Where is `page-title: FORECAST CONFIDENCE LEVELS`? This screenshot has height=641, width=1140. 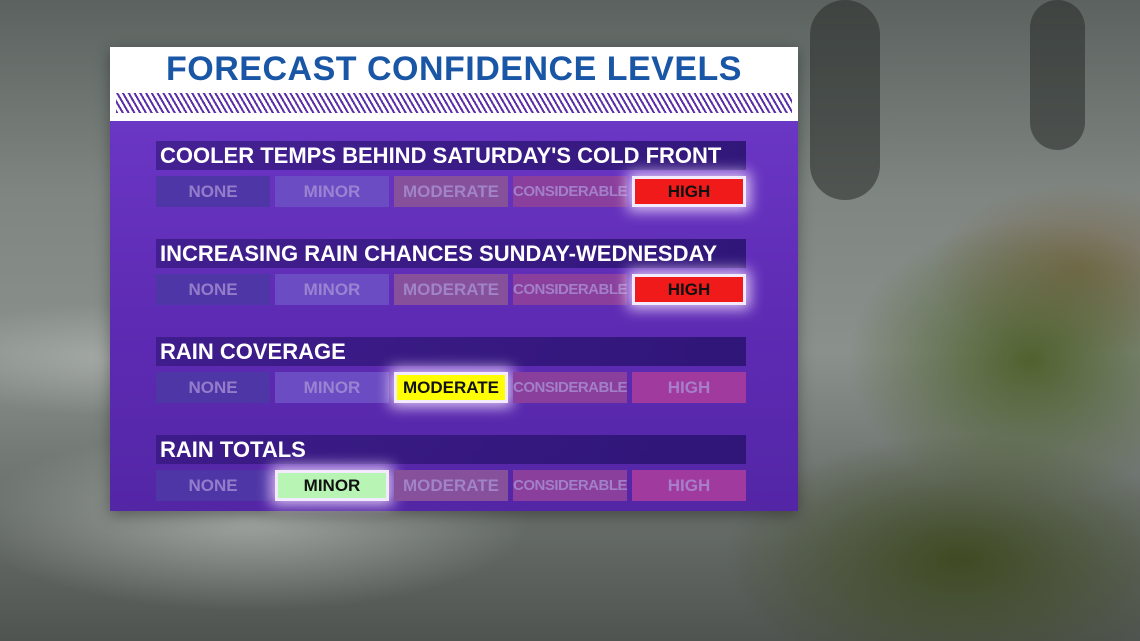 page-title: FORECAST CONFIDENCE LEVELS is located at coordinates (454, 69).